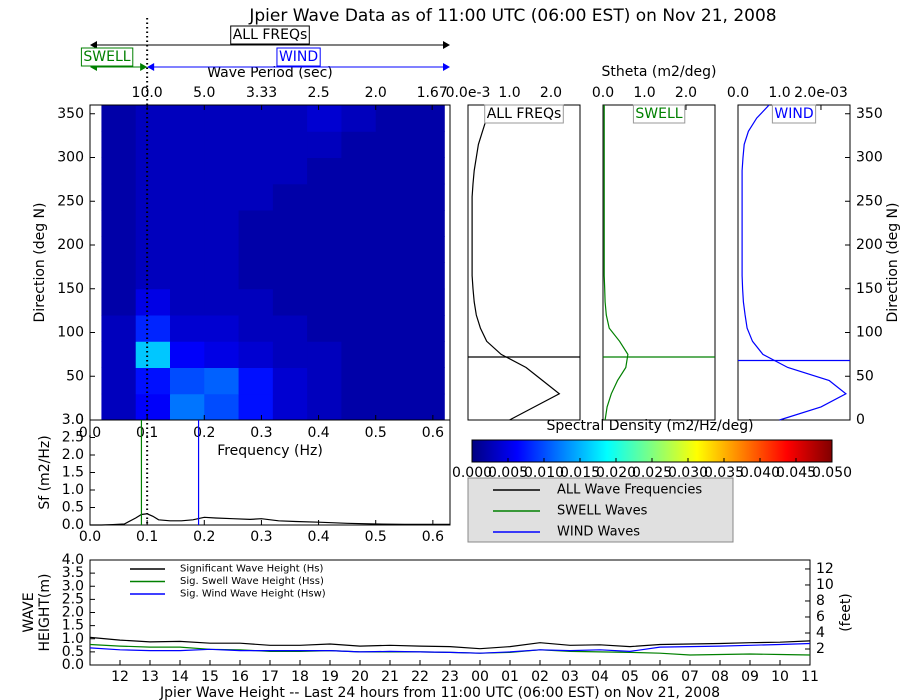  I want to click on x-tick-label: 0.0, so click(738, 93).